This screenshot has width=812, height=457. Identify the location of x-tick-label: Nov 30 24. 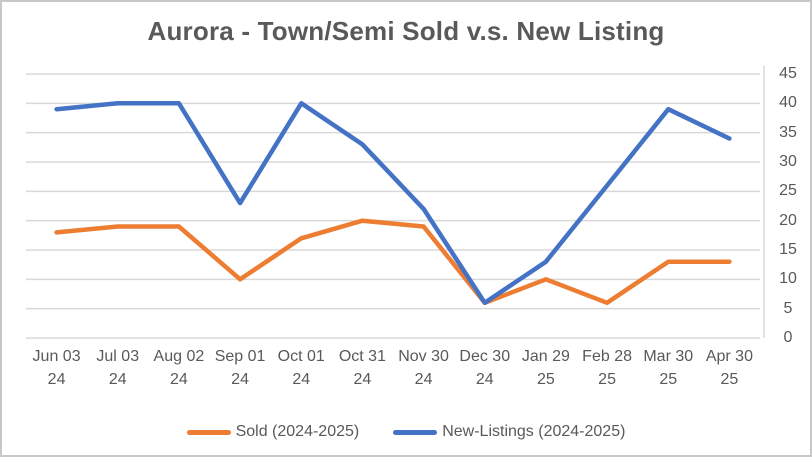
(423, 368).